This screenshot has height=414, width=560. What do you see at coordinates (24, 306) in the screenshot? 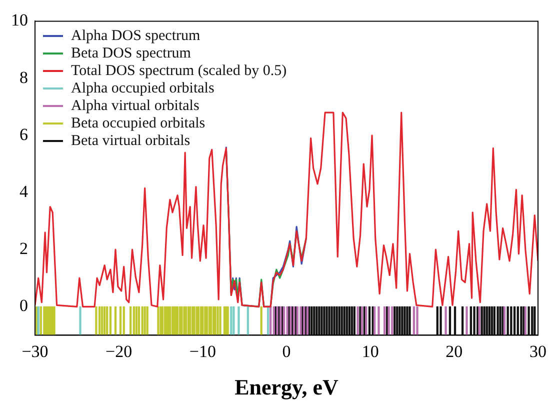
I see `y-tick-label: 0` at bounding box center [24, 306].